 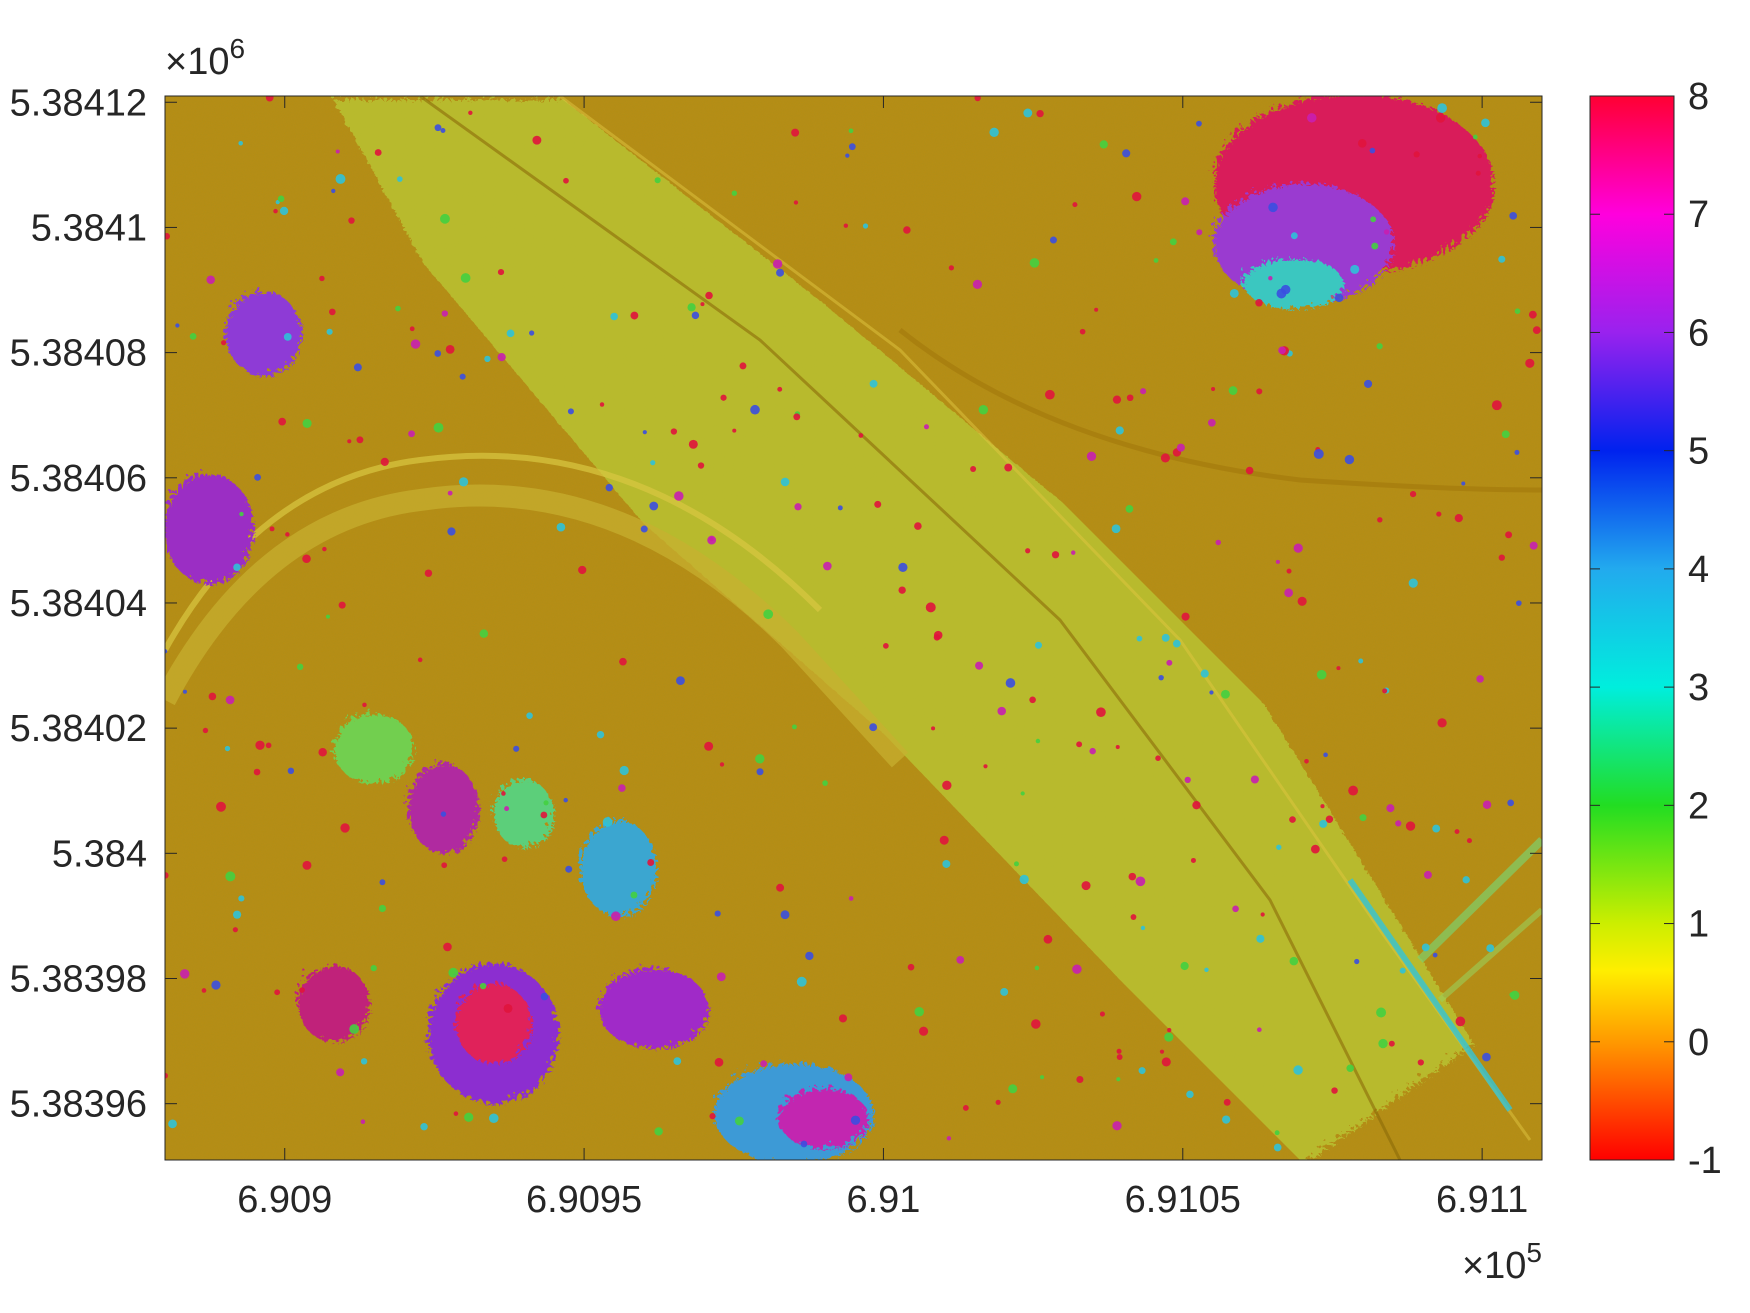 I want to click on colorbar-tick-label: 7, so click(x=1698, y=215).